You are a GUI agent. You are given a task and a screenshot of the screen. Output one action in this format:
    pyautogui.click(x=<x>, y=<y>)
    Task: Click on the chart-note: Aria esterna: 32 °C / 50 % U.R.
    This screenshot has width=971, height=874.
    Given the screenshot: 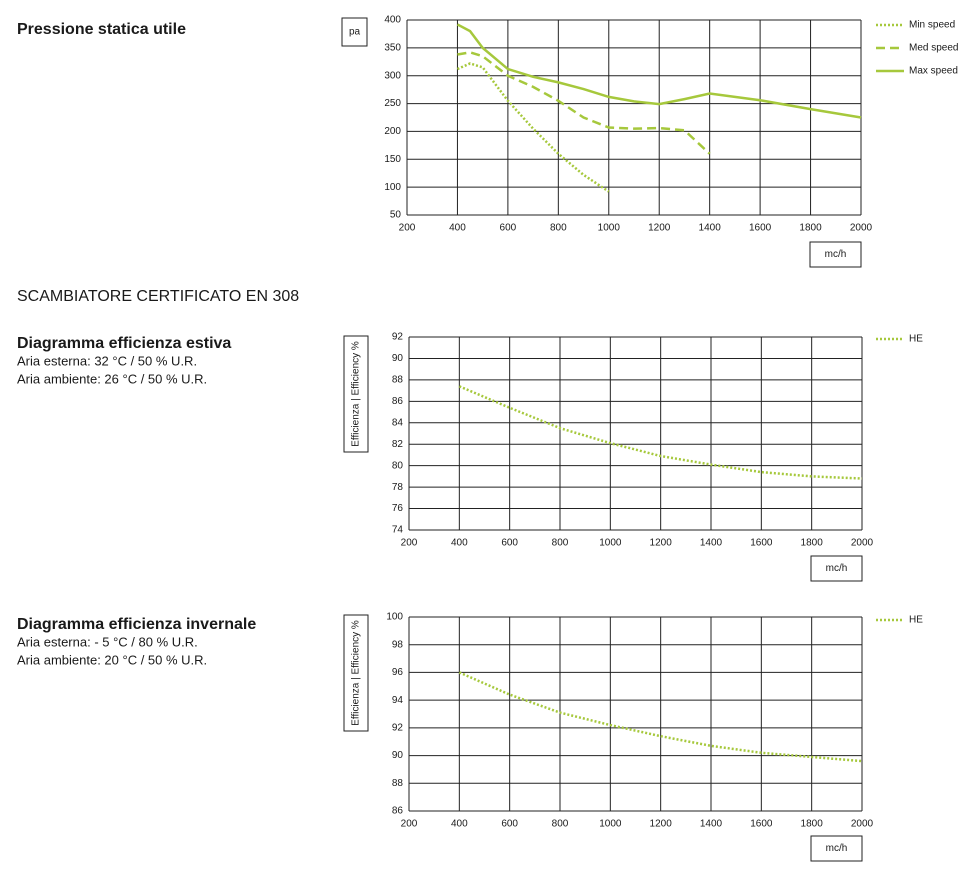 What is the action you would take?
    pyautogui.click(x=107, y=360)
    